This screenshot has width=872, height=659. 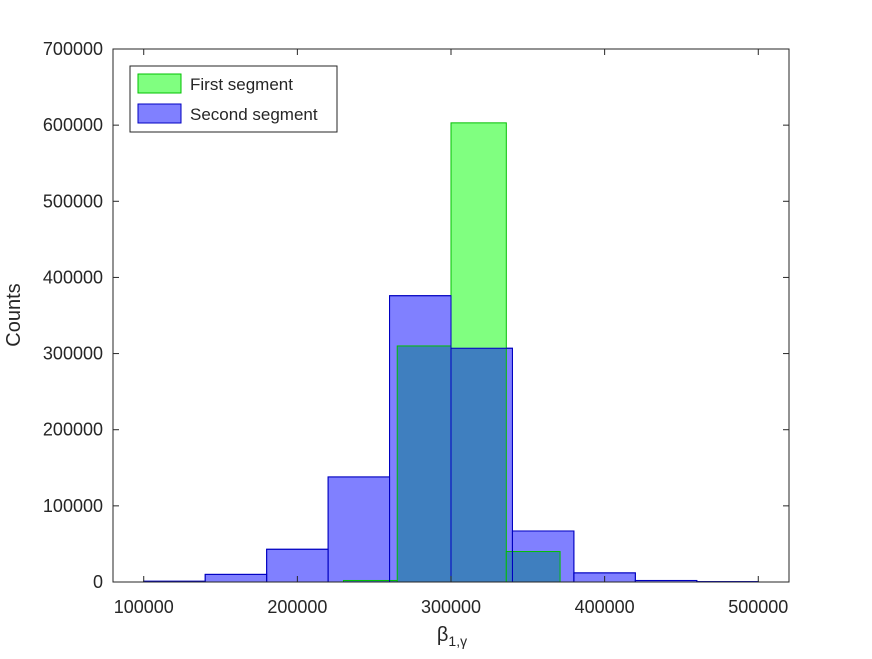 I want to click on x-axis-label-subscript: 1,γ, so click(x=457, y=641).